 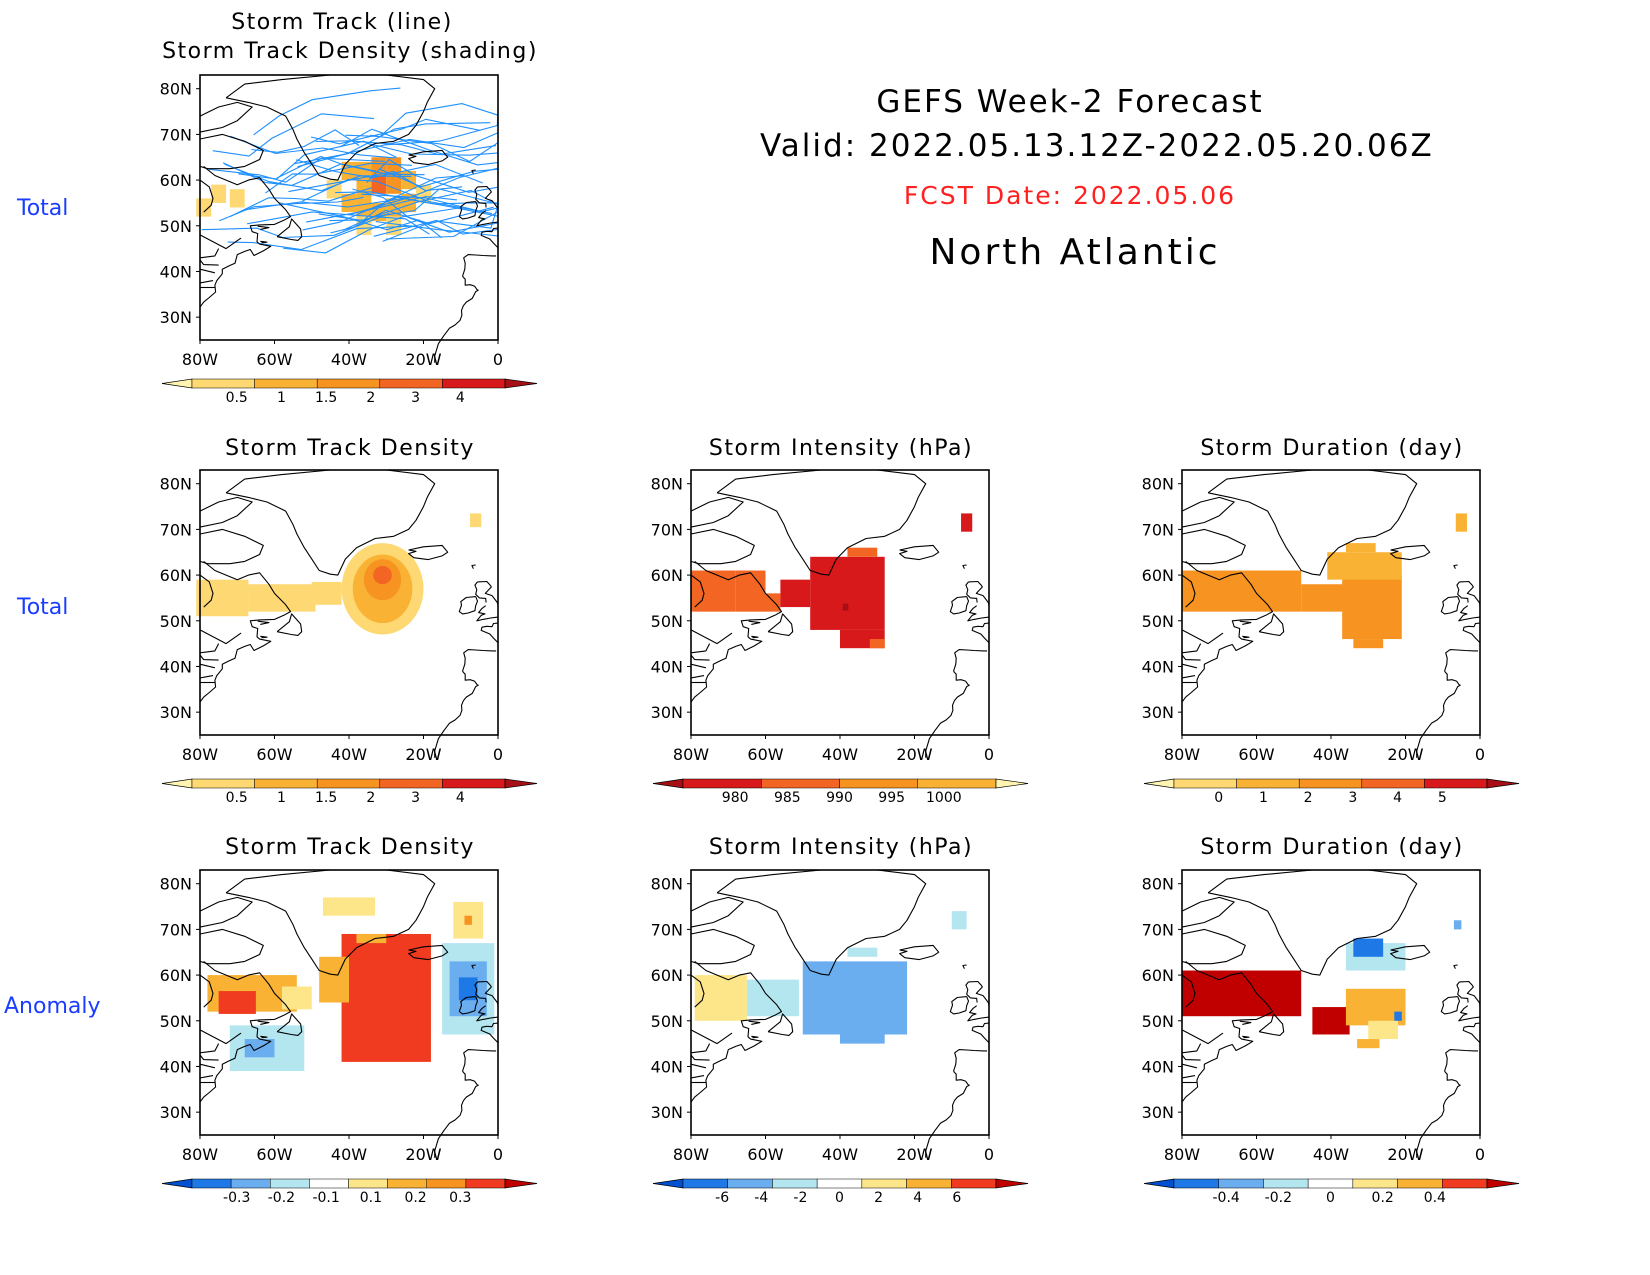 I want to click on colorbar-label-0.3: 0.3, so click(x=460, y=1198).